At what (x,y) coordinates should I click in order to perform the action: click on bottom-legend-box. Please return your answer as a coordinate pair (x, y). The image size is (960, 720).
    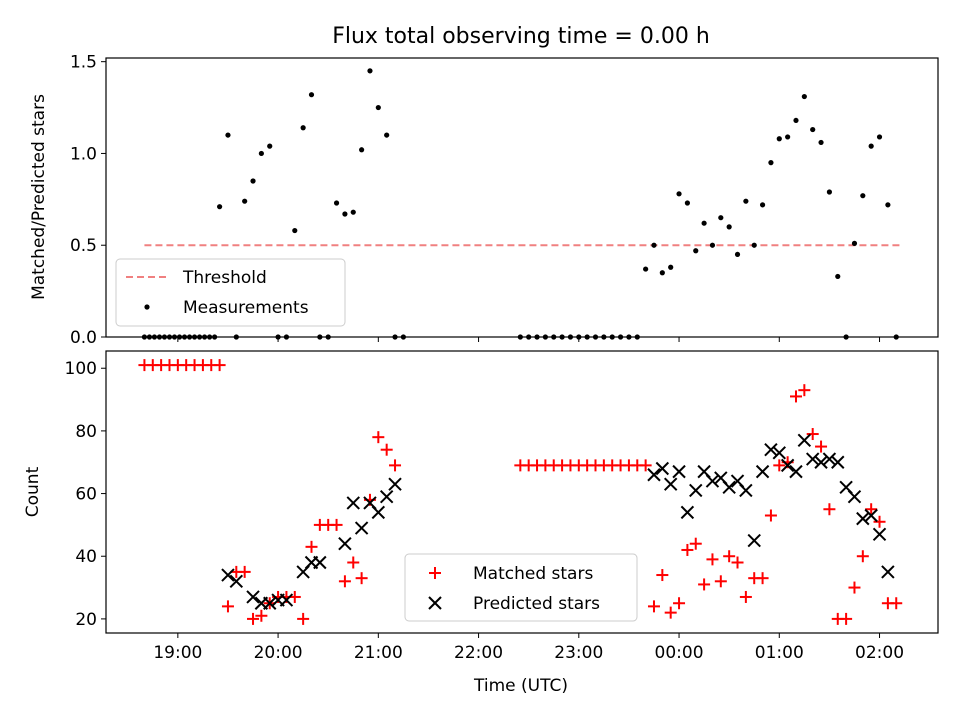
    Looking at the image, I should click on (521, 587).